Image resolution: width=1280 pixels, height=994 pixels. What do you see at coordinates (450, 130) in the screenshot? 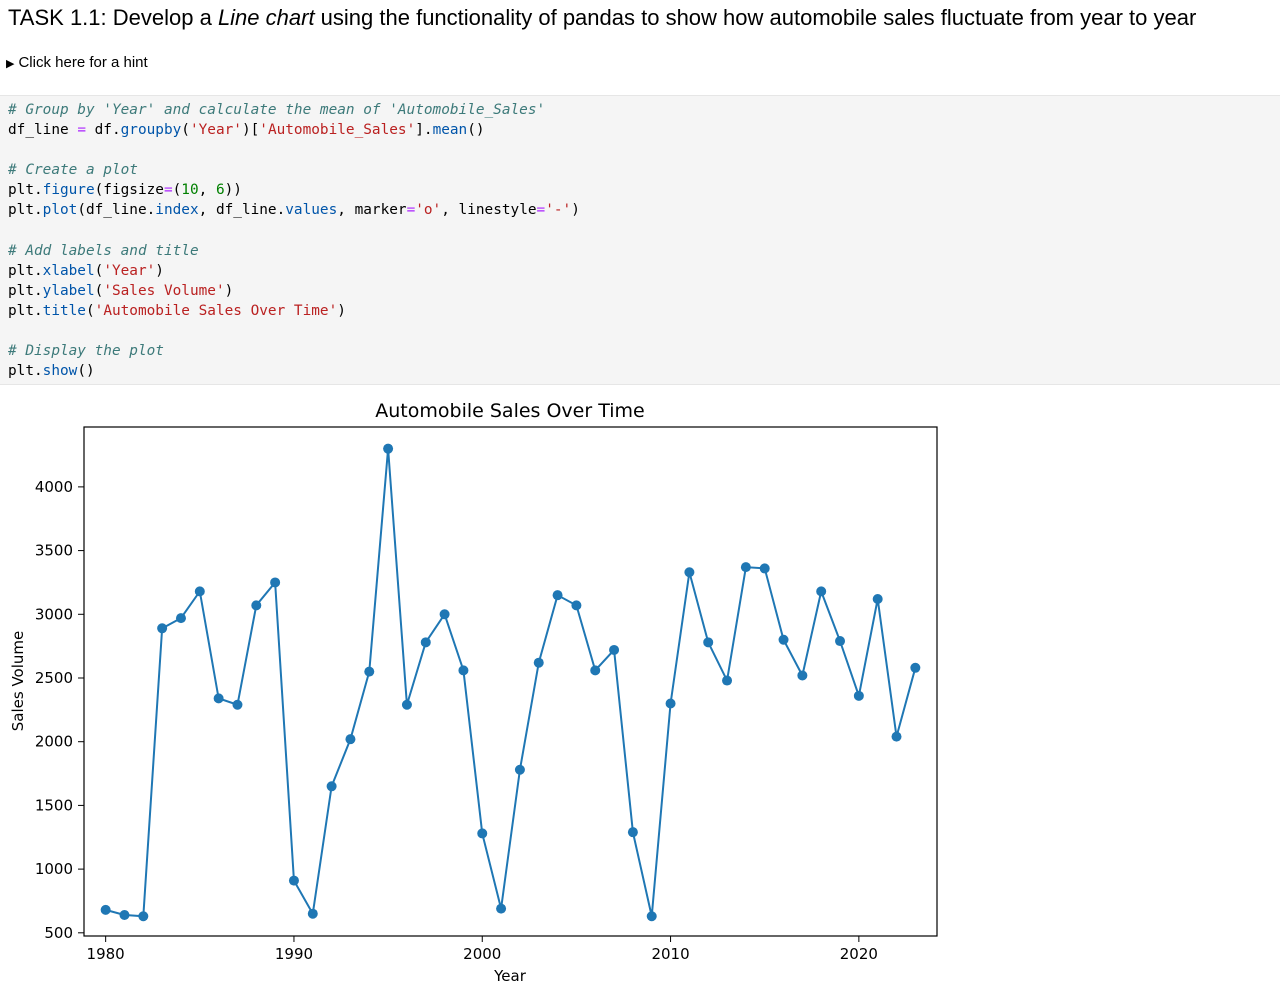
I see `code-token: mean` at bounding box center [450, 130].